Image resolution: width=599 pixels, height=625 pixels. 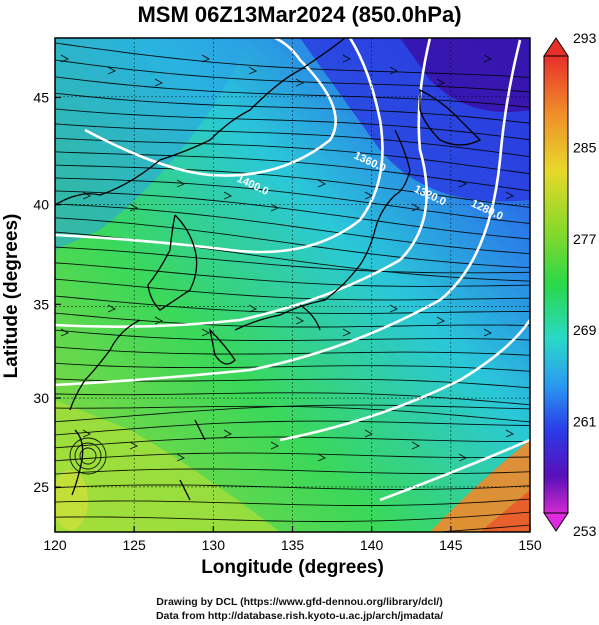 I want to click on colorbar-label: 293, so click(x=585, y=38).